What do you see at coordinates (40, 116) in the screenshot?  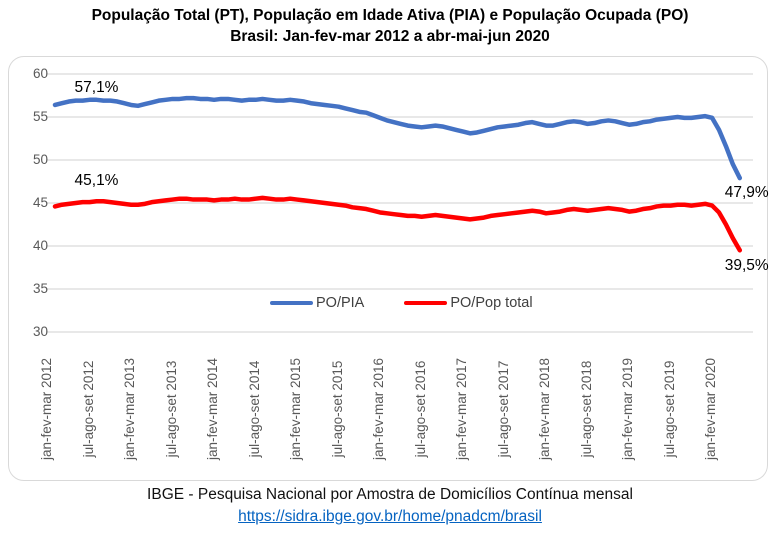 I see `y-axis-label: 55` at bounding box center [40, 116].